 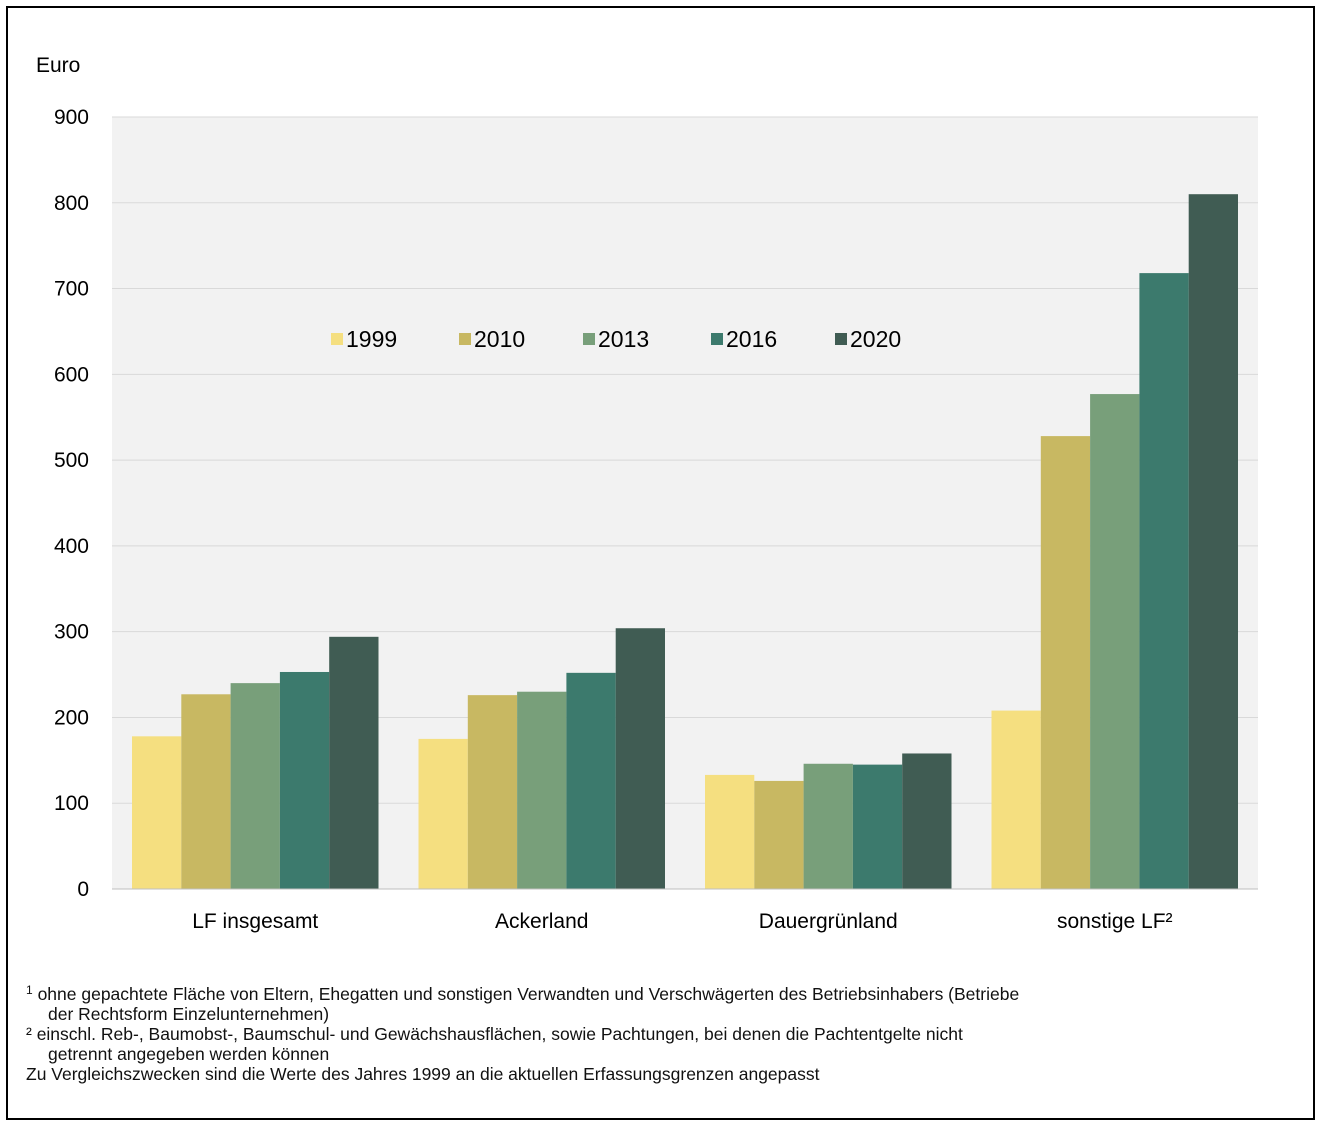 What do you see at coordinates (71, 117) in the screenshot?
I see `y-tick-label: 900` at bounding box center [71, 117].